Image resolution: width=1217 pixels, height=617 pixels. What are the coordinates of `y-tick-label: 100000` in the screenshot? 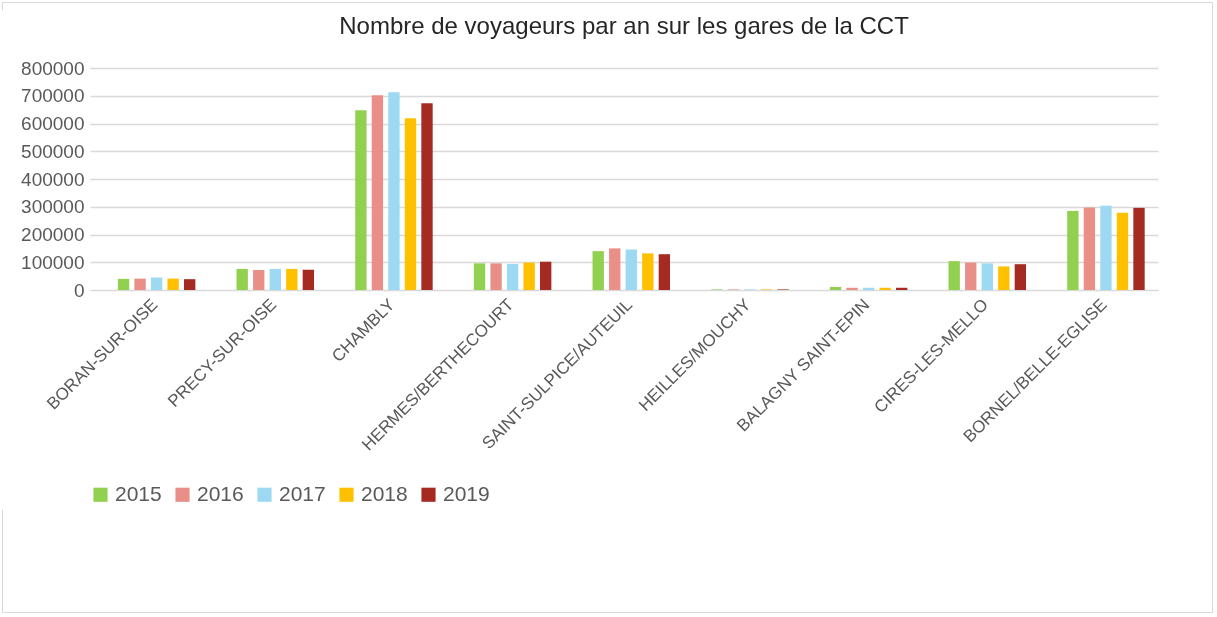 It's located at (53, 262).